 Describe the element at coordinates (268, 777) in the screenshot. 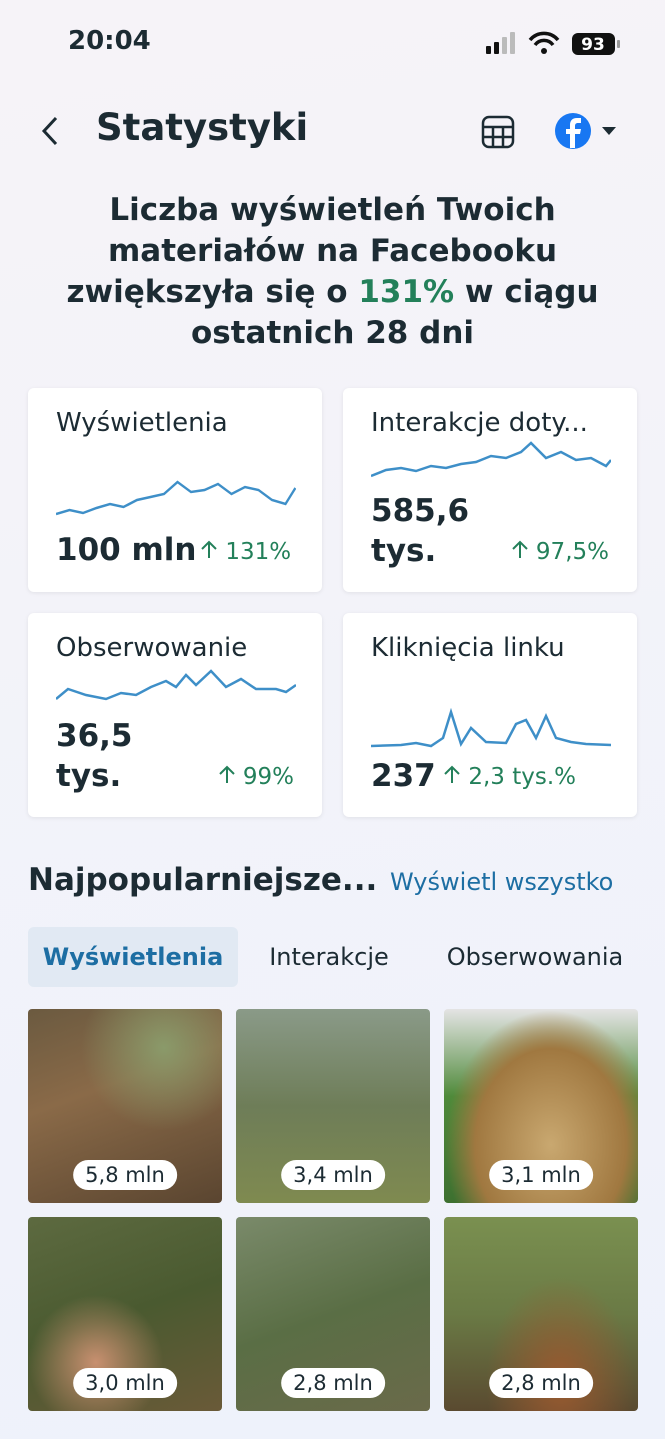

I see `change-text: 99%` at that location.